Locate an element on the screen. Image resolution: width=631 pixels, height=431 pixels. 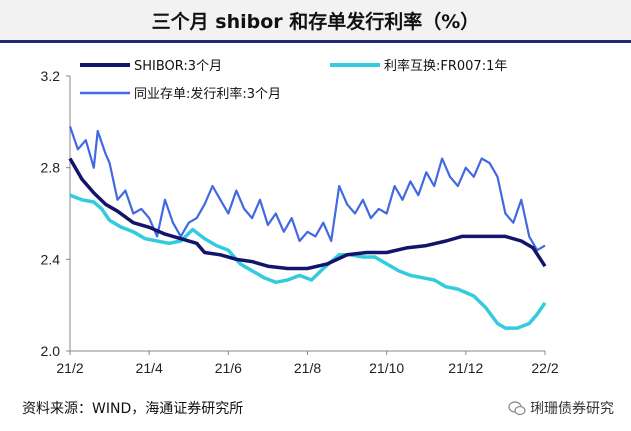
y-tick-label: 2.8 is located at coordinates (51, 168).